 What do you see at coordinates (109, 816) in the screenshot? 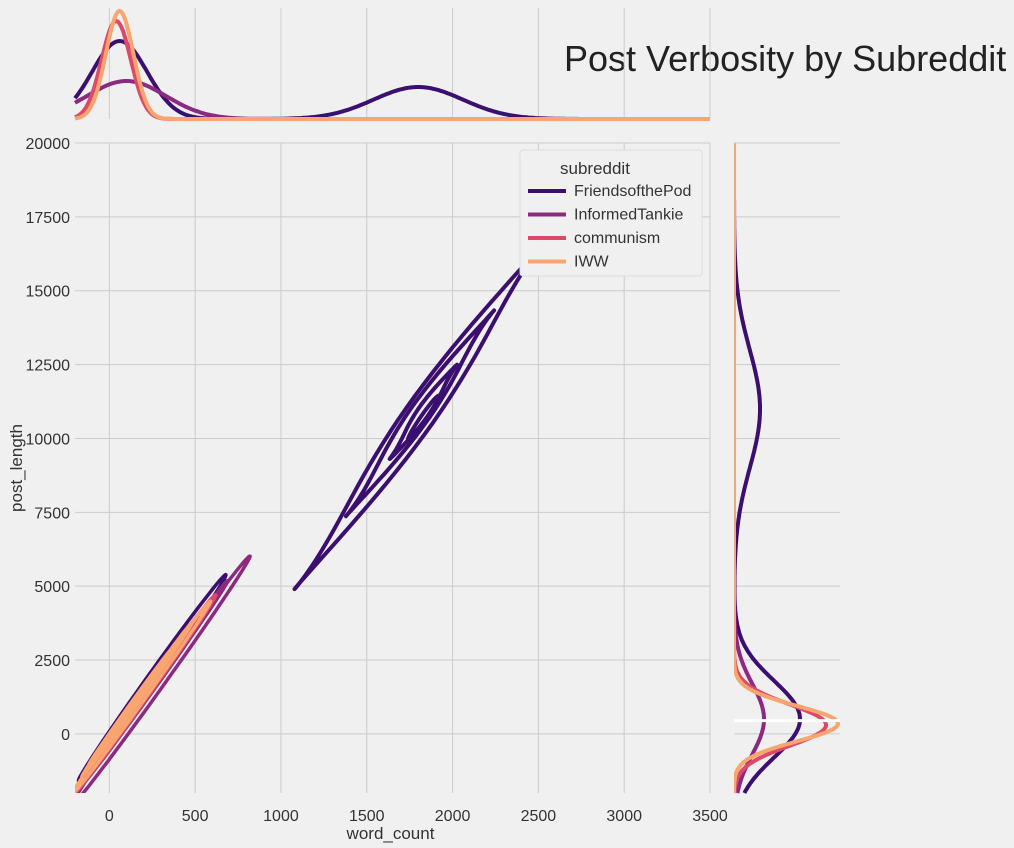
I see `x-tick-label: 0` at bounding box center [109, 816].